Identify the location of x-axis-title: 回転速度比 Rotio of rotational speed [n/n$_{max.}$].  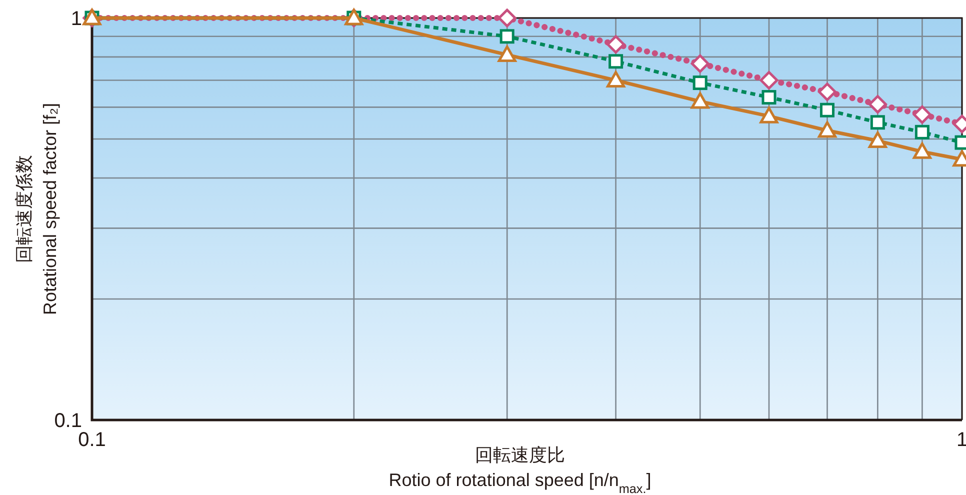
(520, 470).